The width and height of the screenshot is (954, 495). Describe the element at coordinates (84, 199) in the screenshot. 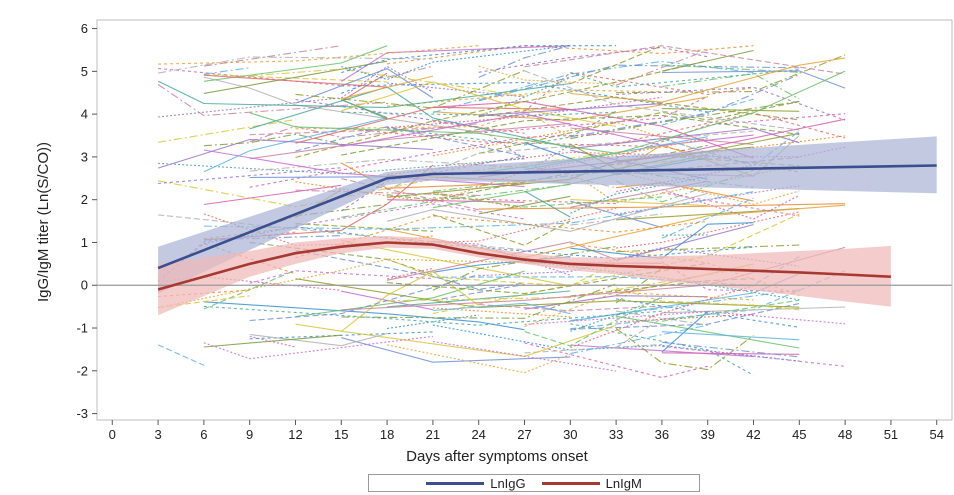

I see `y-tick-label: 2` at that location.